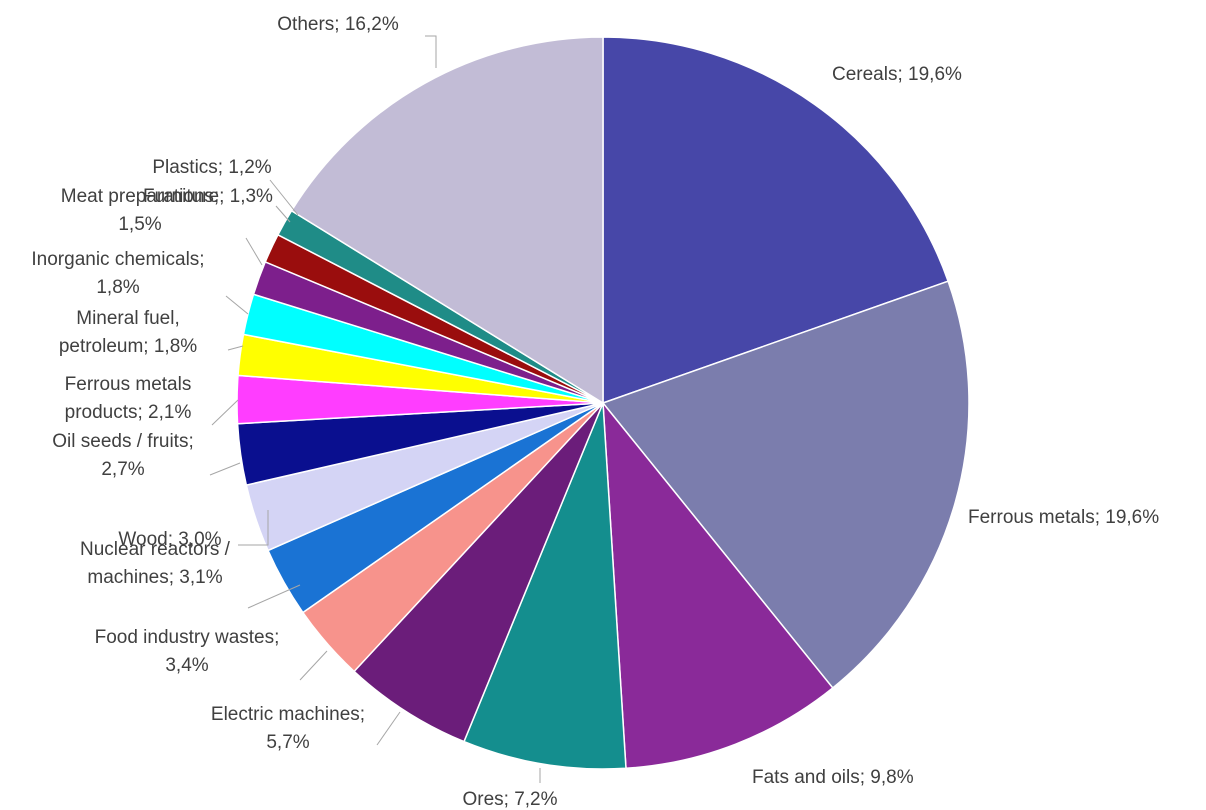 Image resolution: width=1206 pixels, height=810 pixels. Describe the element at coordinates (128, 398) in the screenshot. I see `slice-label: Ferrous metals products; 2,1%` at that location.